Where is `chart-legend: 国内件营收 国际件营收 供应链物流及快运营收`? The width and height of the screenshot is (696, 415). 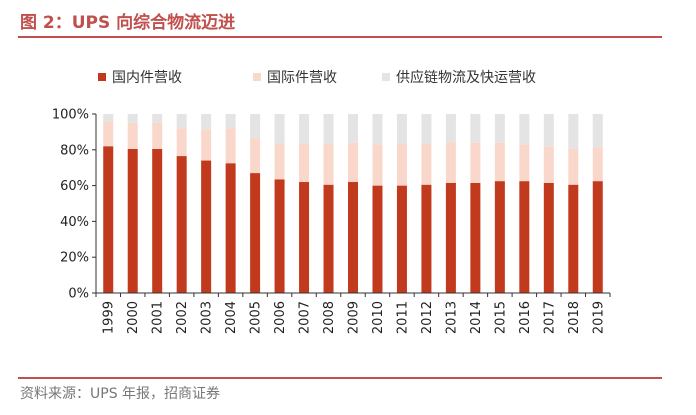 chart-legend: 国内件营收 国际件营收 供应链物流及快运营收 is located at coordinates (317, 77).